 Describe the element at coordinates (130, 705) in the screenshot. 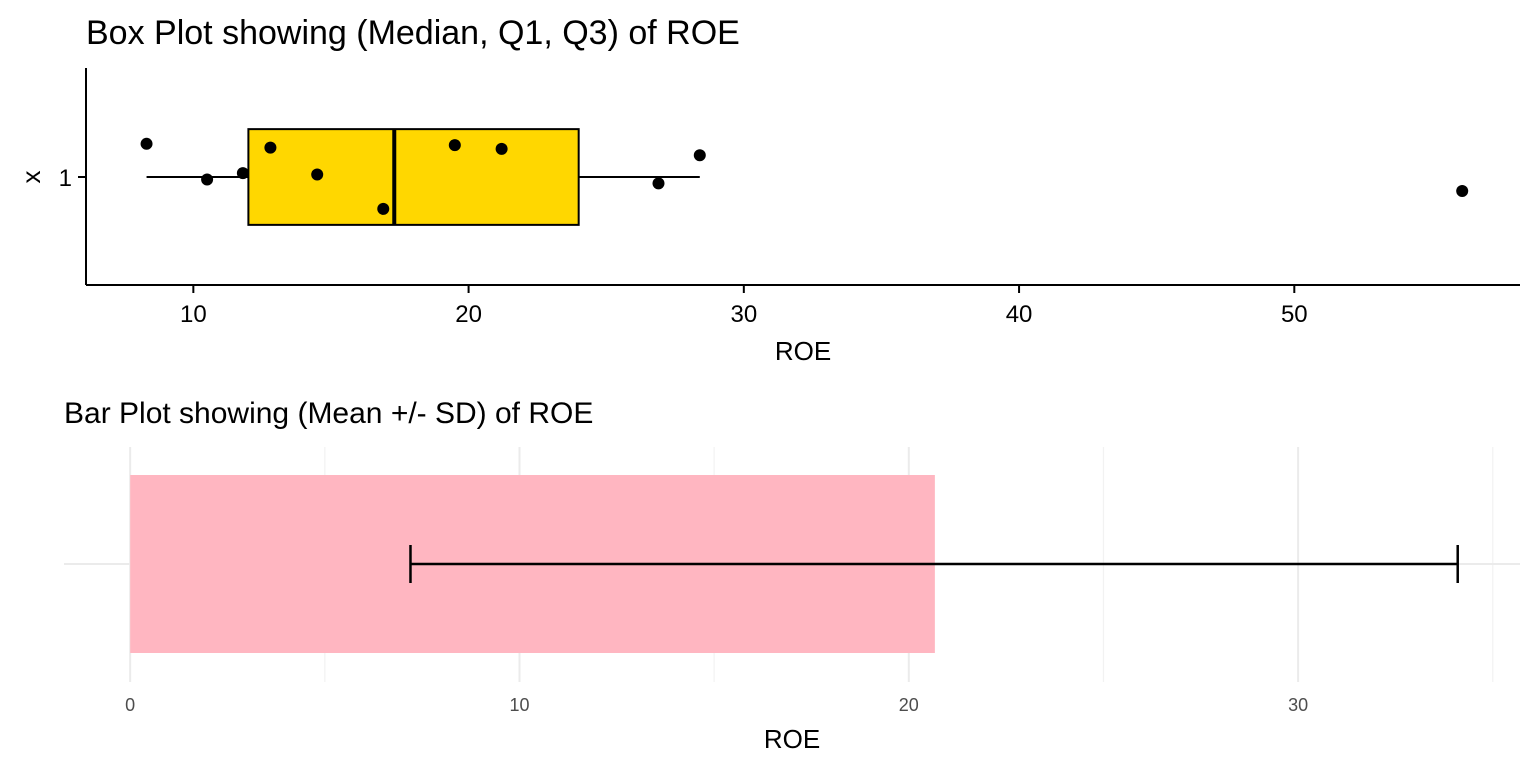

I see `bar-x-tick-label: 0` at that location.